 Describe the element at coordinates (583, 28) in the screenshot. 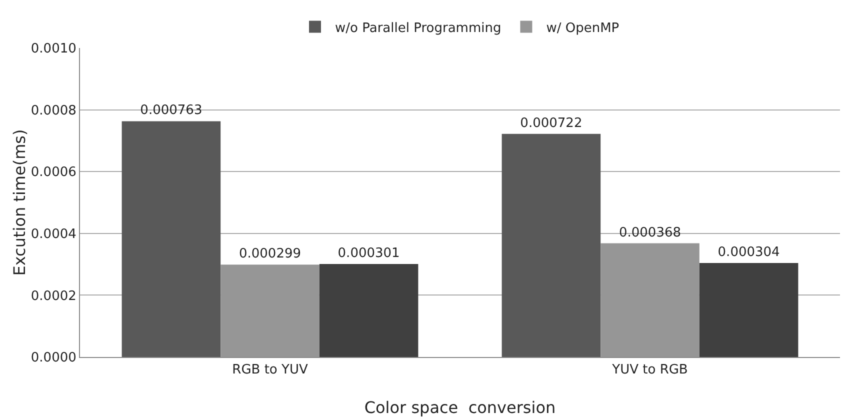

I see `legend-label: w/ OpenMP` at that location.